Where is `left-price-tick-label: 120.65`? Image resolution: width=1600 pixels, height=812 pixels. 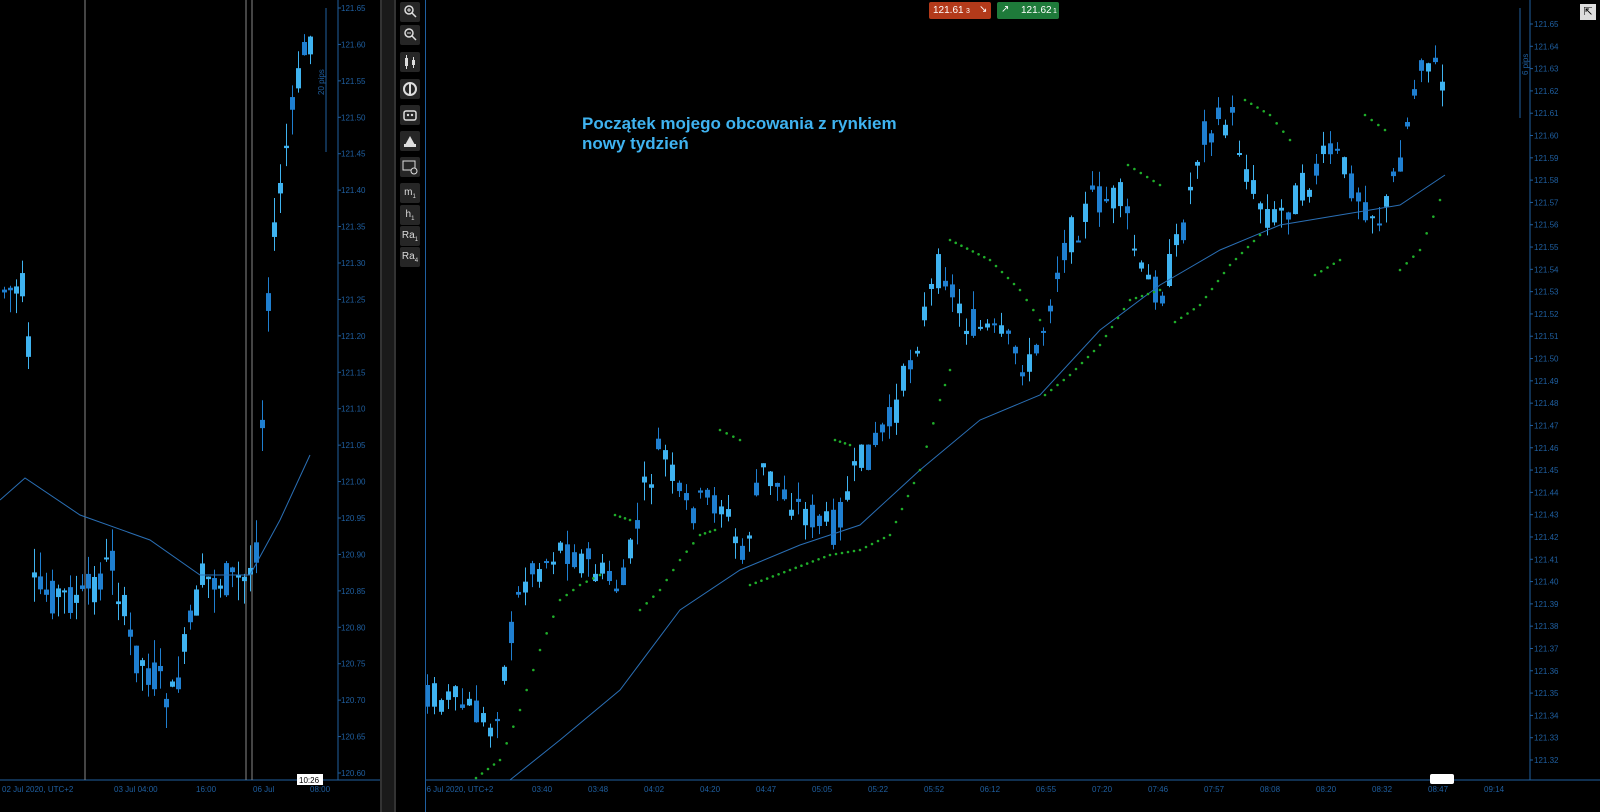 left-price-tick-label: 120.65 is located at coordinates (353, 737).